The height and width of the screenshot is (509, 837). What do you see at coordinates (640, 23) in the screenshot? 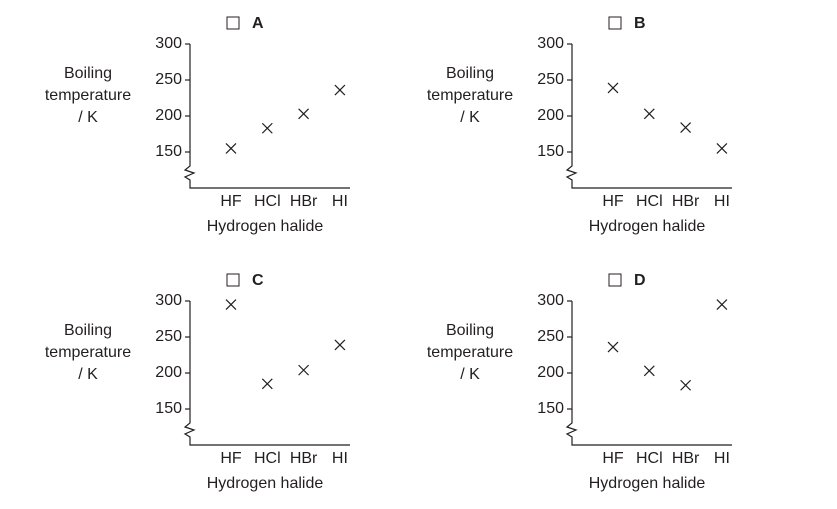
I see `chart-title: B` at bounding box center [640, 23].